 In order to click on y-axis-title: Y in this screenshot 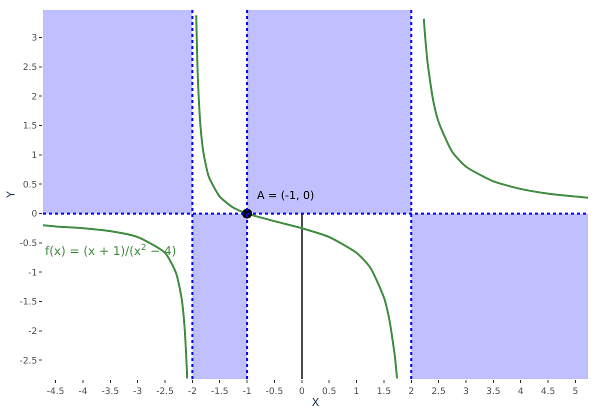, I will do `click(11, 194)`.